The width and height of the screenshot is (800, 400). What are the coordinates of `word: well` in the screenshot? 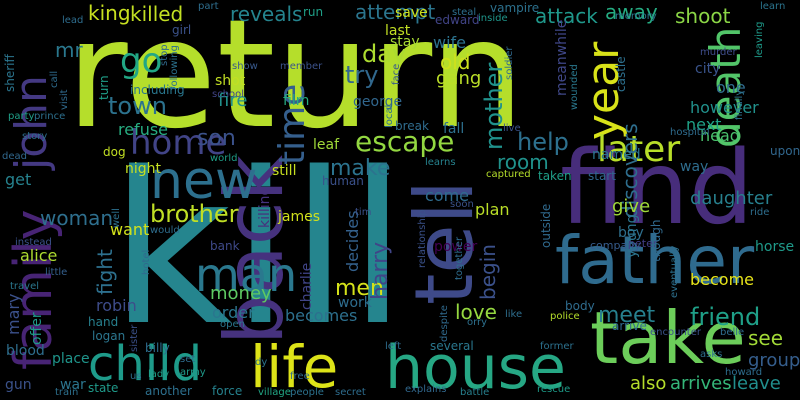 It's located at (116, 218).